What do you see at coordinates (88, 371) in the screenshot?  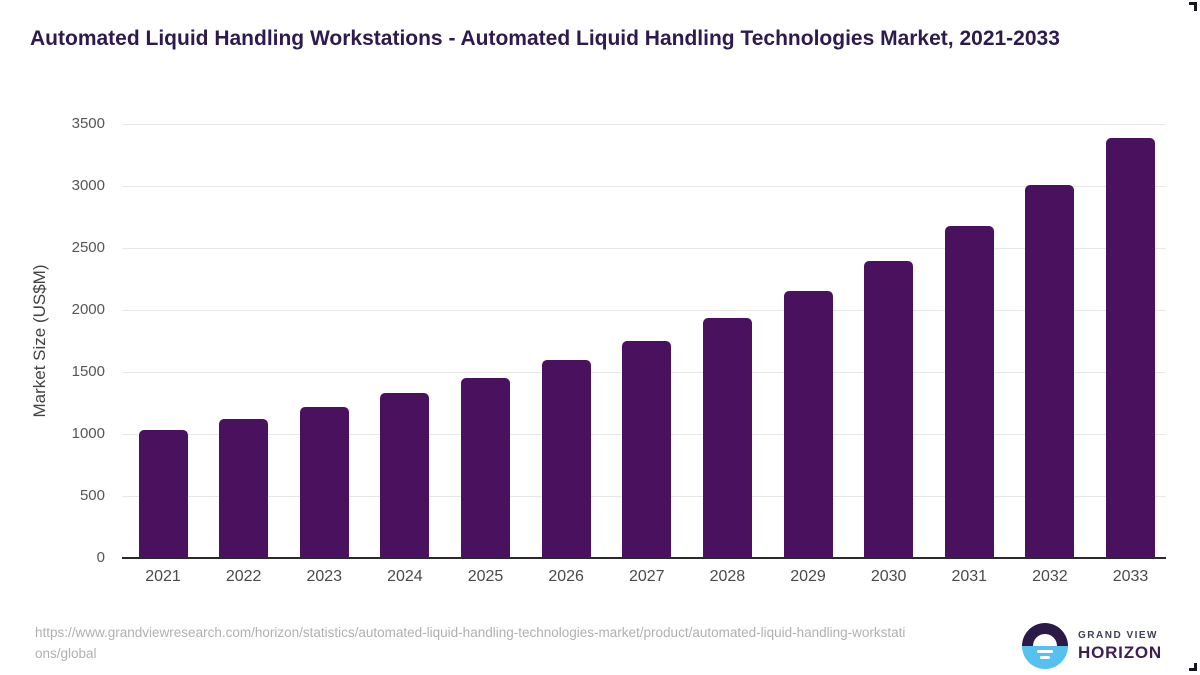 I see `y-tick-label: 1500` at bounding box center [88, 371].